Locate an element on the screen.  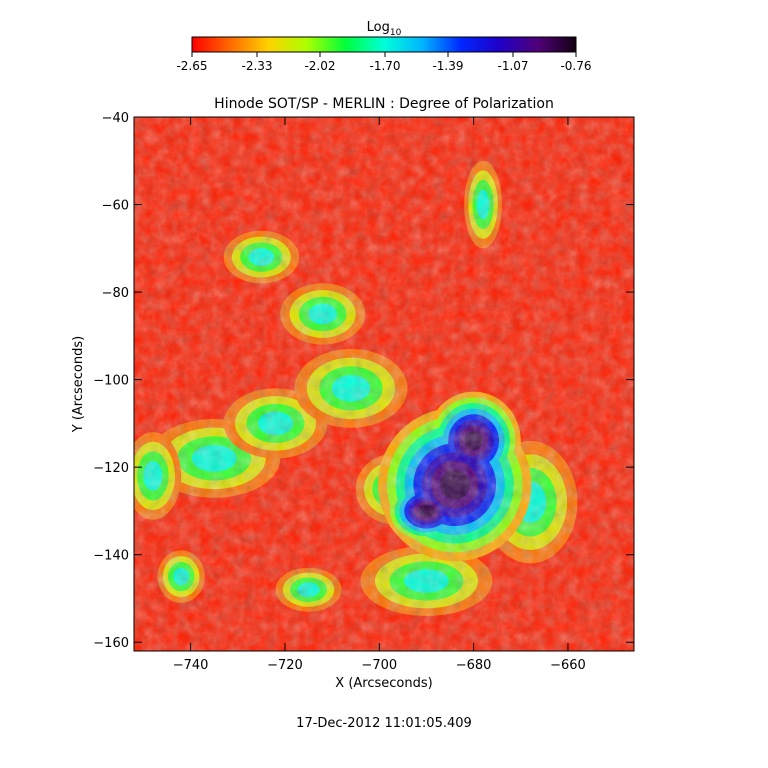
colorbar-tick-label: -0.76 is located at coordinates (575, 66).